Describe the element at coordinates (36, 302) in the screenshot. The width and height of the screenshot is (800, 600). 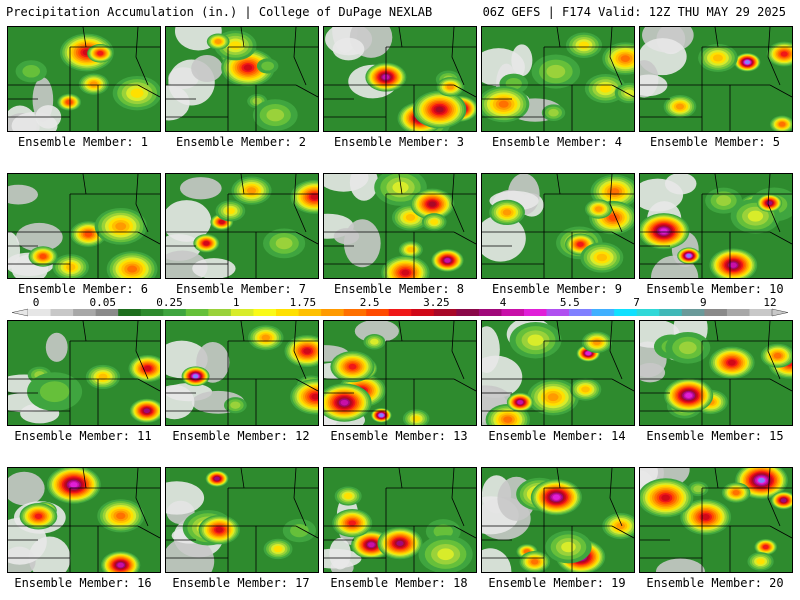
I see `colorbar-tick-label: 0` at that location.